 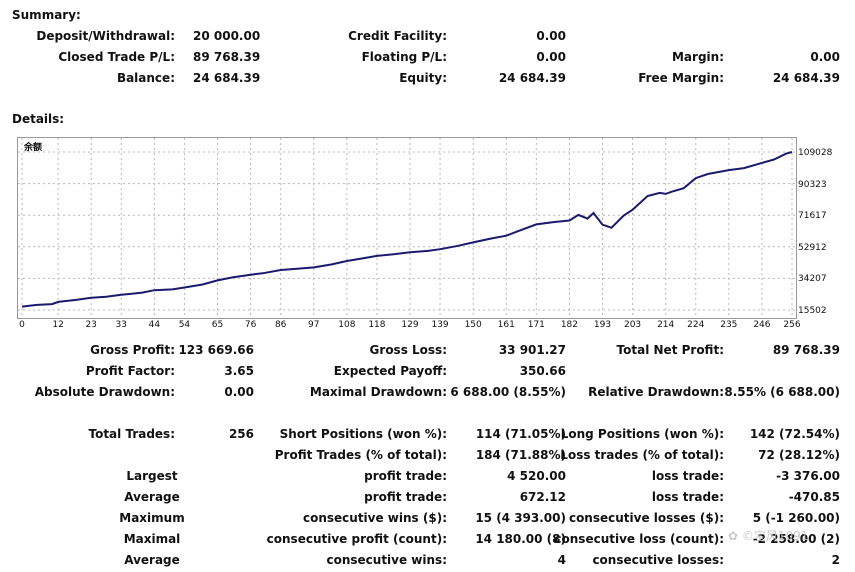 I want to click on details-value: 3.65, so click(x=239, y=371).